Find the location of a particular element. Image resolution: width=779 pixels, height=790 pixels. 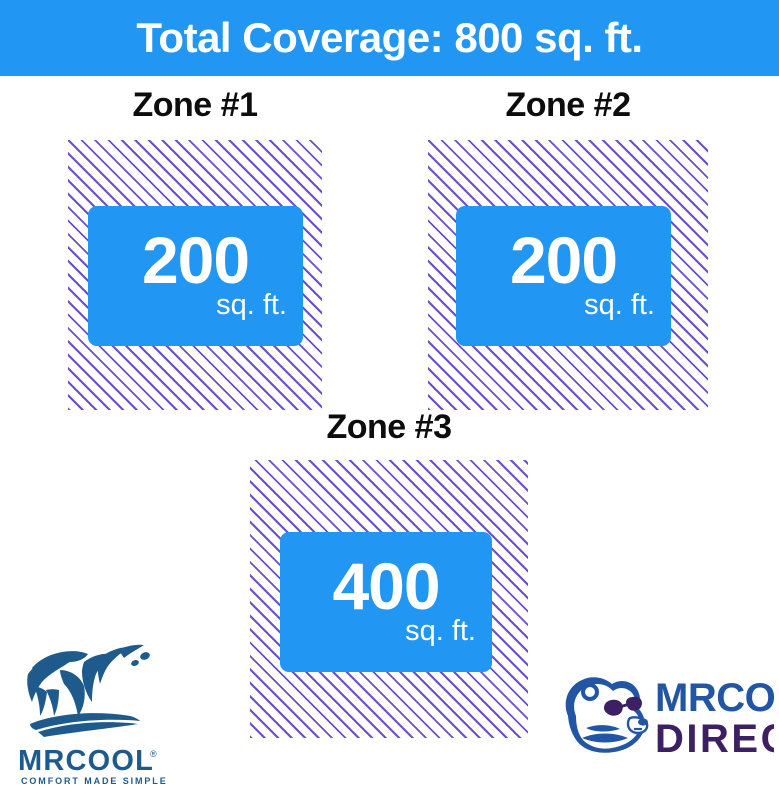

zone-card-1: Zone #1 200 sq. ft. is located at coordinates (195, 250).